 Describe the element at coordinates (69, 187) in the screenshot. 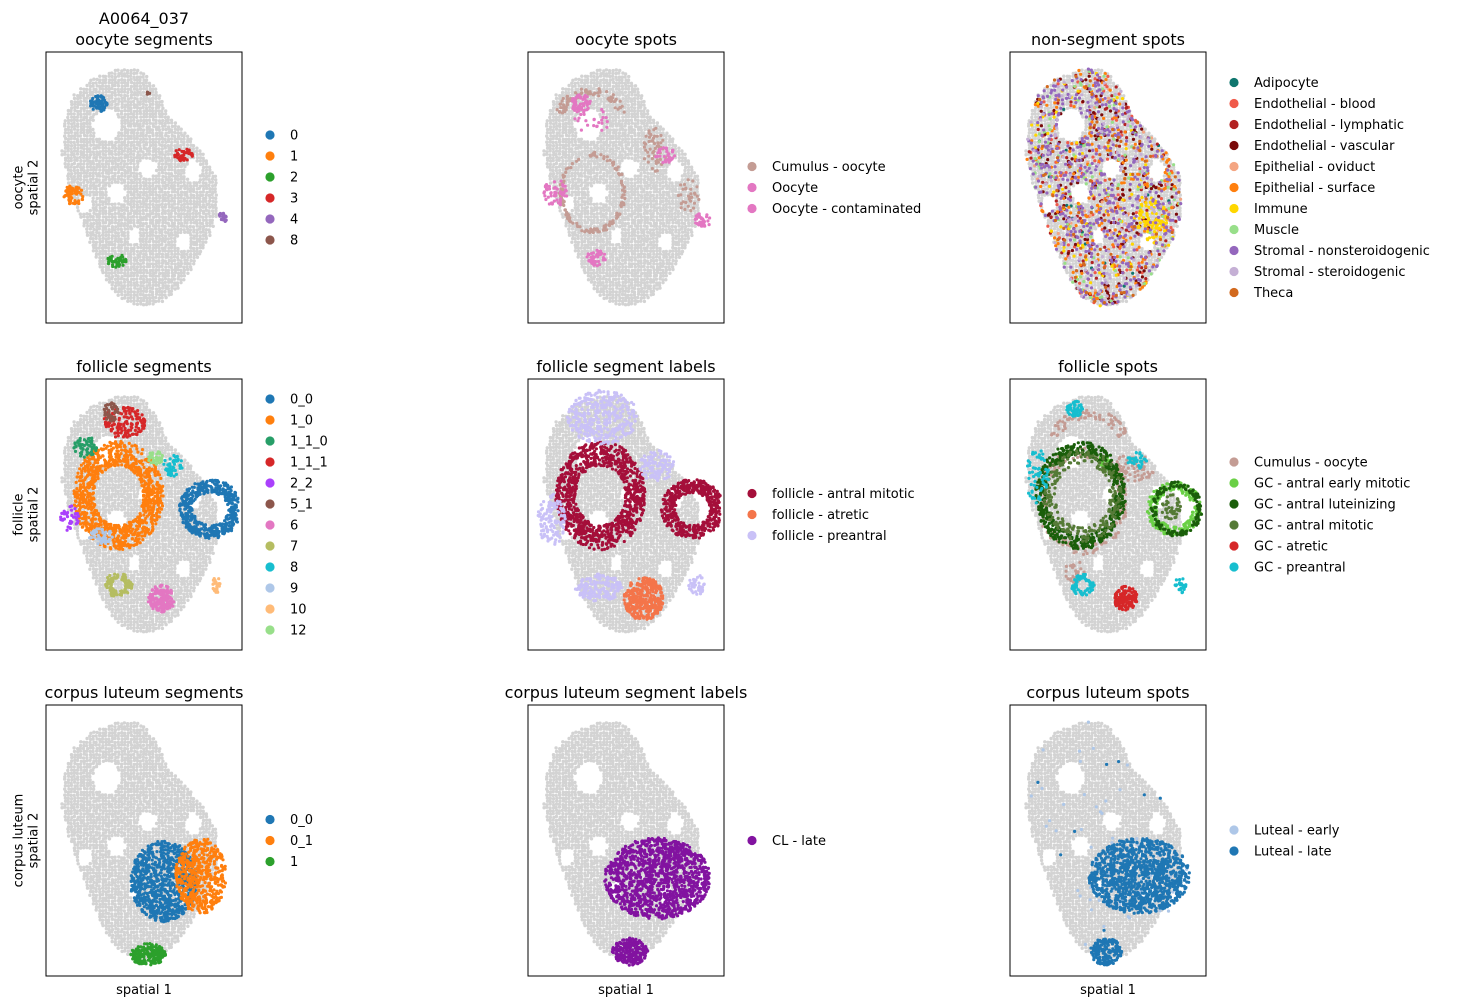

I see `data-point` at that location.